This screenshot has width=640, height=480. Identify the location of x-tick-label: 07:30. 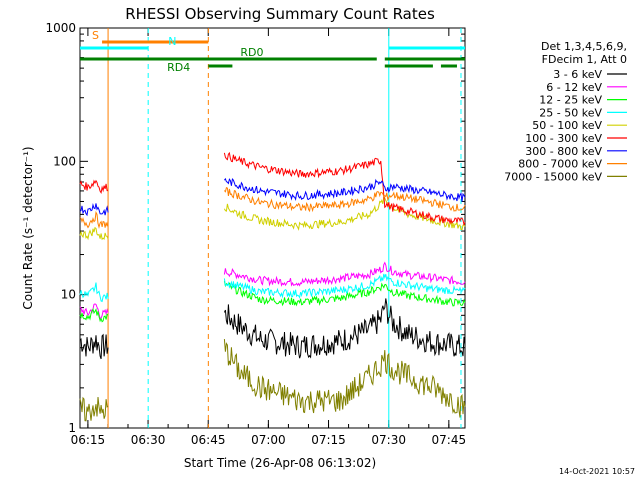
(388, 440).